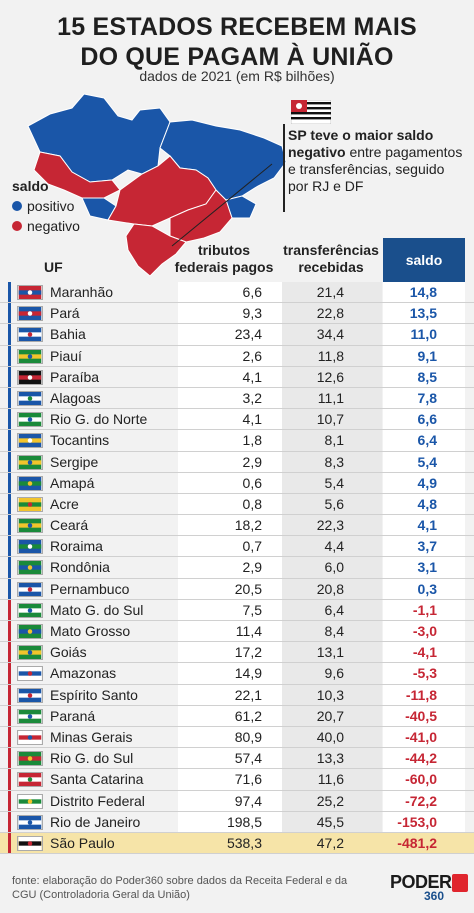  Describe the element at coordinates (51, 206) in the screenshot. I see `legend-positive-label: positivo` at that location.